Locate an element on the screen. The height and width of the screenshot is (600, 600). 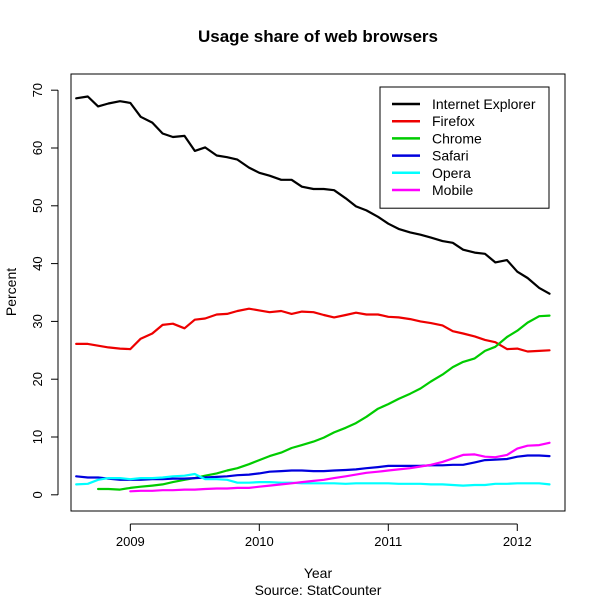
legend-label-firefox: Firefox is located at coordinates (453, 121).